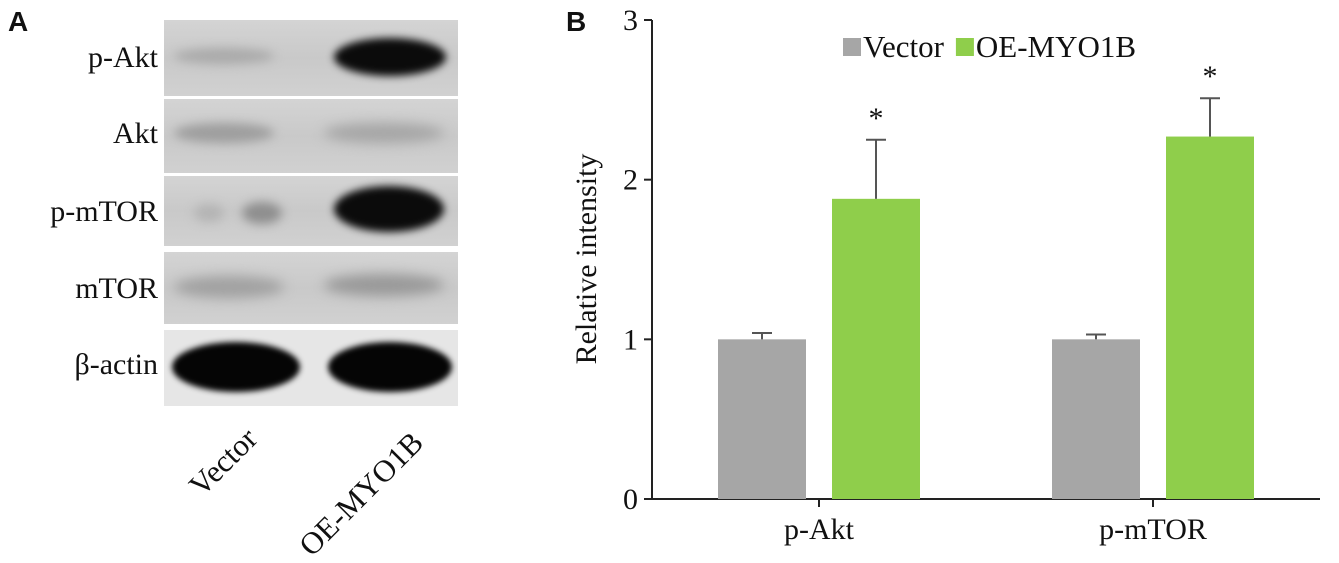 The width and height of the screenshot is (1339, 563). Describe the element at coordinates (1056, 46) in the screenshot. I see `legend-label: OE-MYO1B` at that location.